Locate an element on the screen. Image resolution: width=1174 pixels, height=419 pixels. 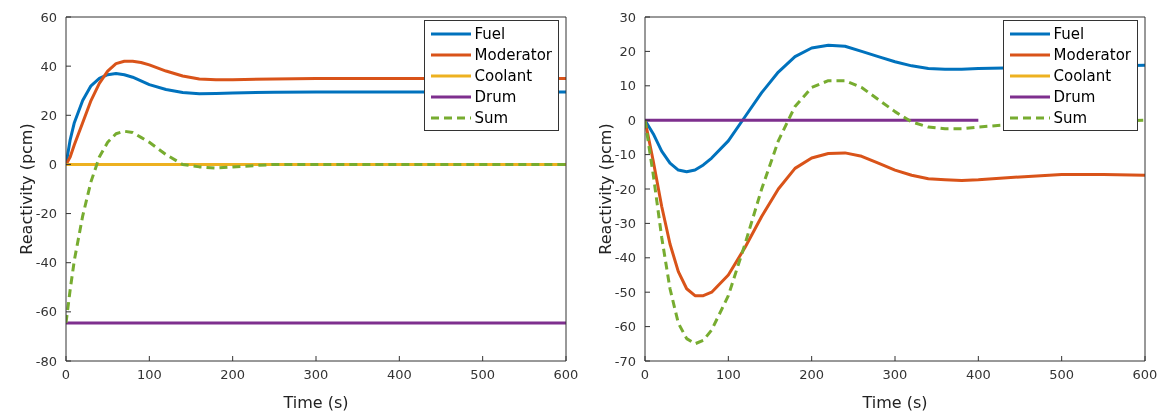
y-tick-label: -10 is located at coordinates (625, 155).